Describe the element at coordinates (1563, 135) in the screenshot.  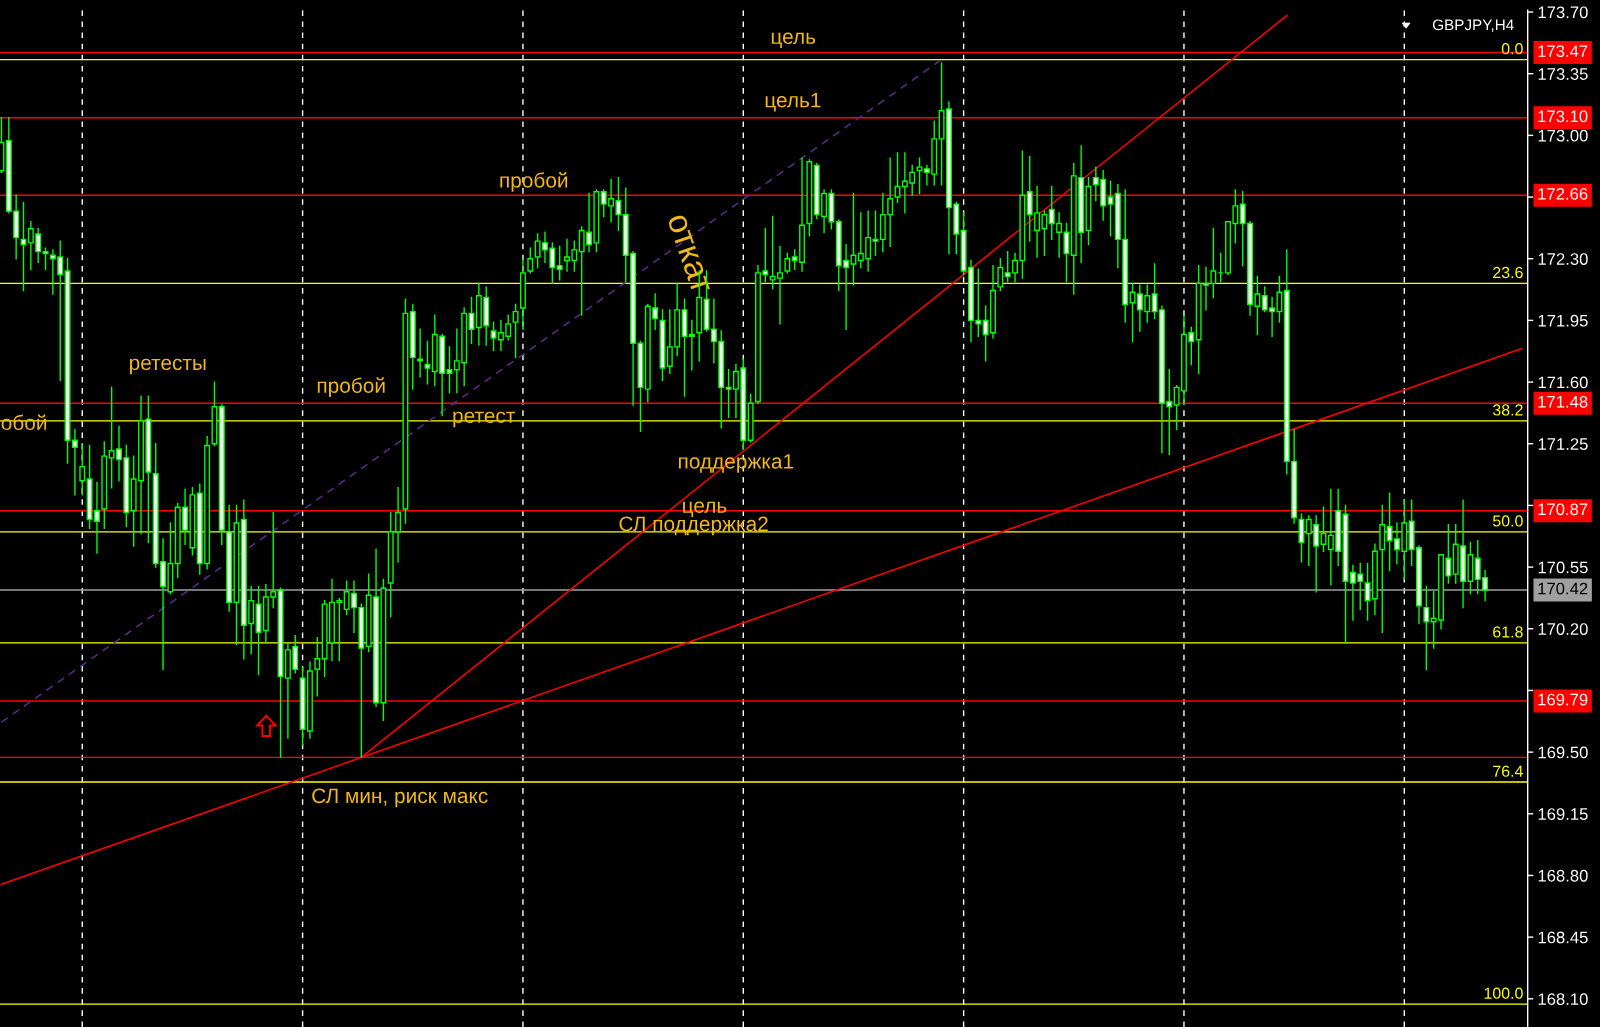
I see `y-tick-label: 173.00` at that location.